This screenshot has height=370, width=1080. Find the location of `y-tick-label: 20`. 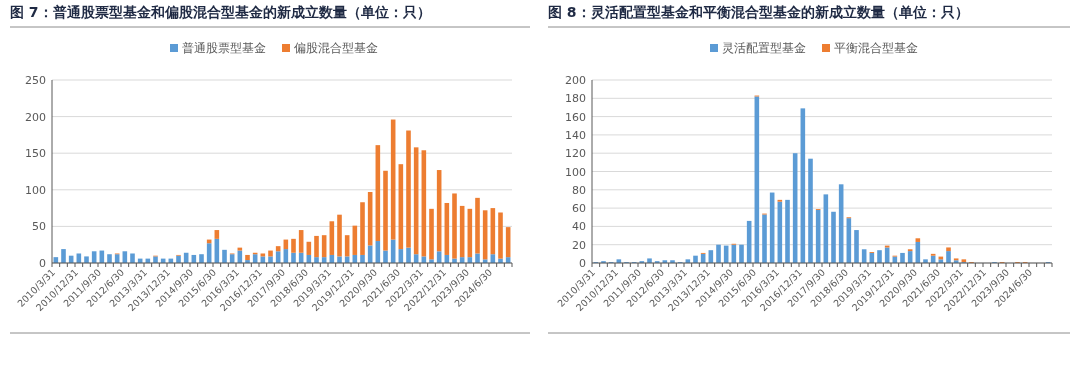

y-tick-label: 20 is located at coordinates (579, 245).